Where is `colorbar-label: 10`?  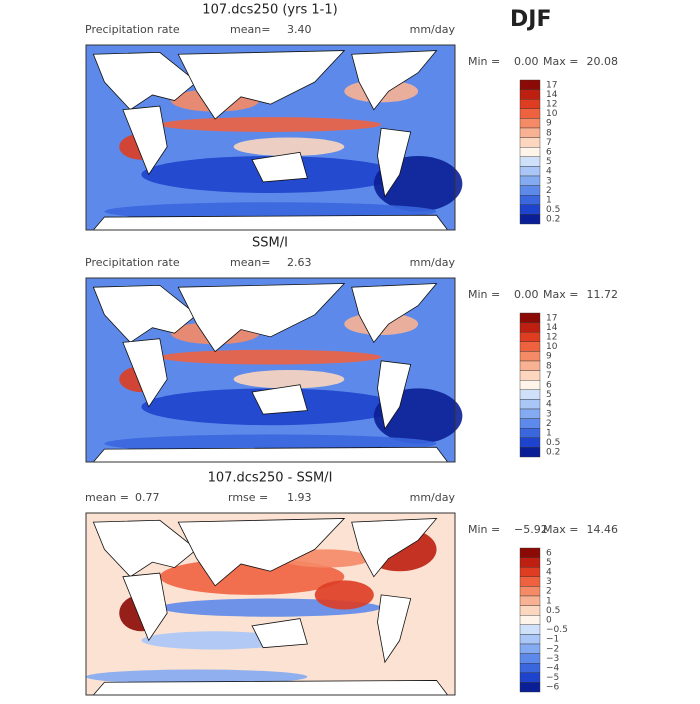
colorbar-label: 10 is located at coordinates (552, 347).